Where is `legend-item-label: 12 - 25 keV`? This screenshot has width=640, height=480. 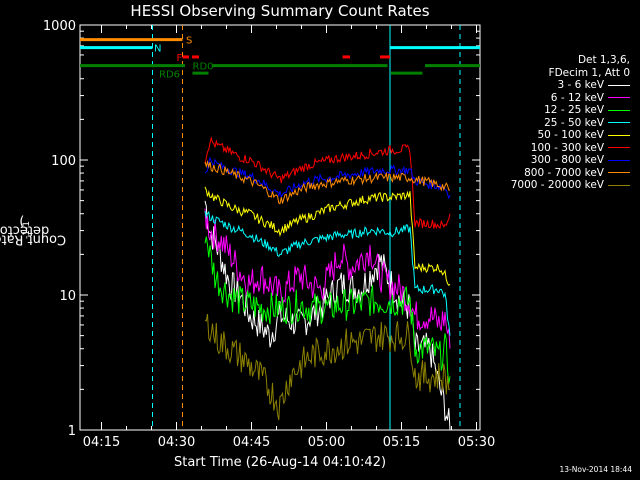
legend-item-label: 12 - 25 keV is located at coordinates (574, 110).